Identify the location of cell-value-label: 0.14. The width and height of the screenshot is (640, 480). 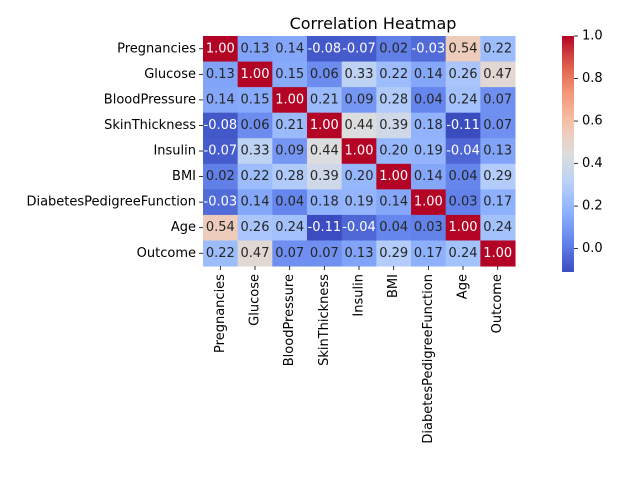
(255, 202).